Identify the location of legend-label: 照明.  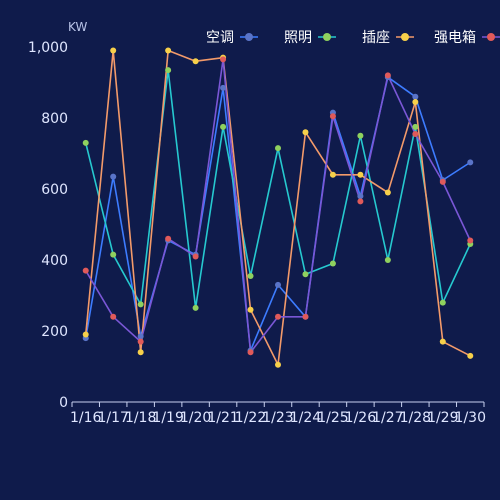
(298, 38).